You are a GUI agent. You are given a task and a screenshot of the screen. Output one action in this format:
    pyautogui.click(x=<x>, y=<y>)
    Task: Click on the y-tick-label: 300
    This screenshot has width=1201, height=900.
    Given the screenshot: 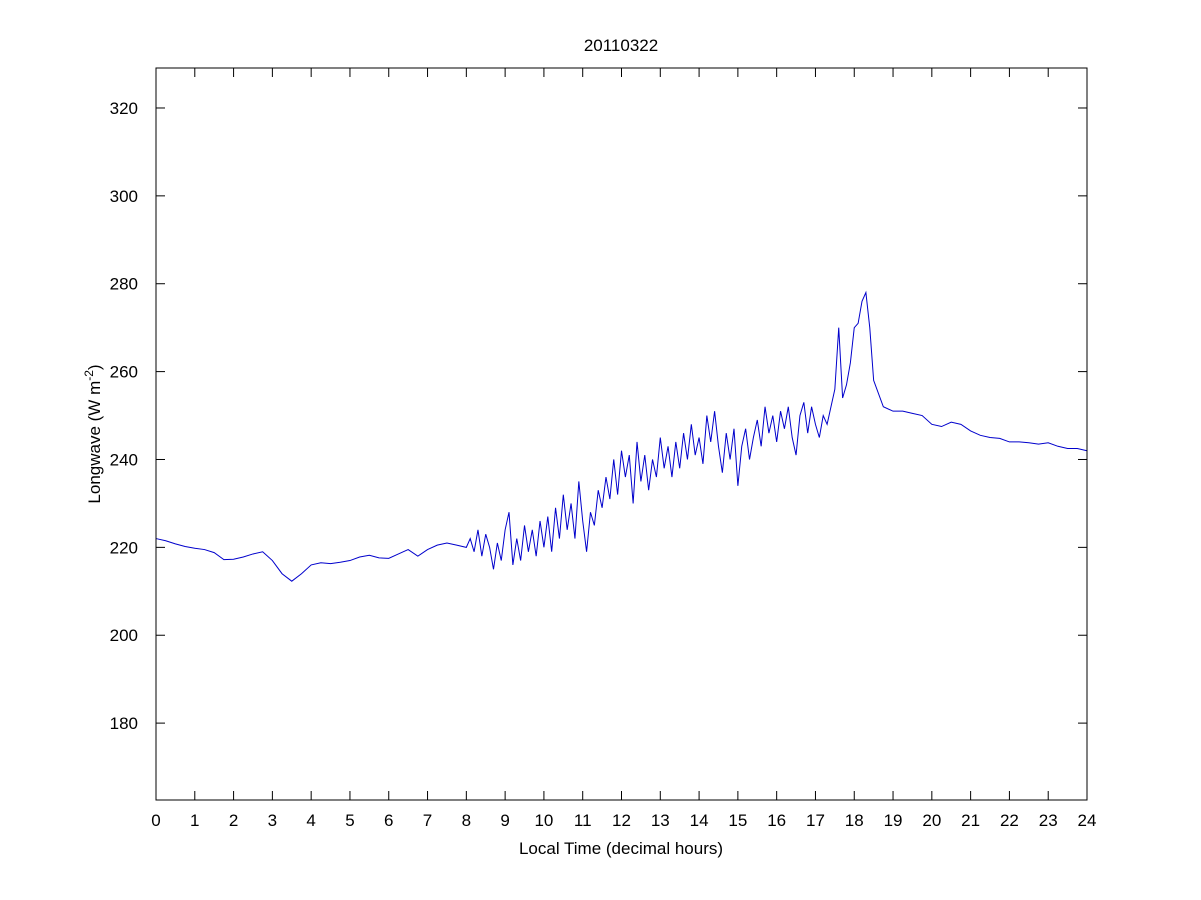 What is the action you would take?
    pyautogui.click(x=124, y=196)
    